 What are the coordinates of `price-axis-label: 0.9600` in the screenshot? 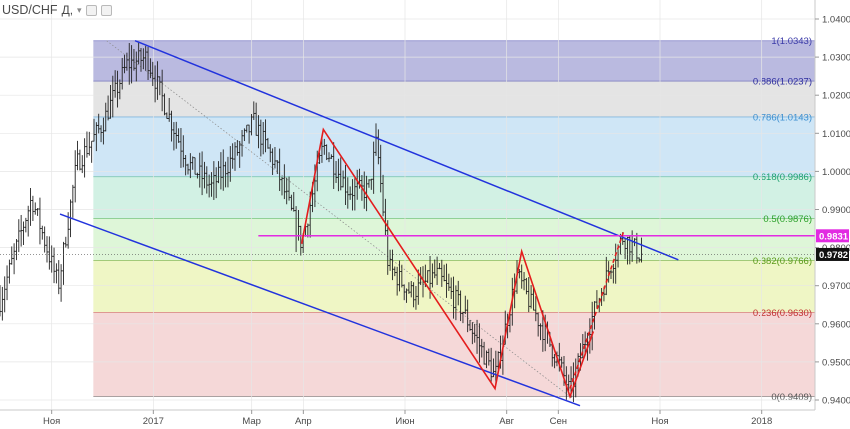 It's located at (836, 324).